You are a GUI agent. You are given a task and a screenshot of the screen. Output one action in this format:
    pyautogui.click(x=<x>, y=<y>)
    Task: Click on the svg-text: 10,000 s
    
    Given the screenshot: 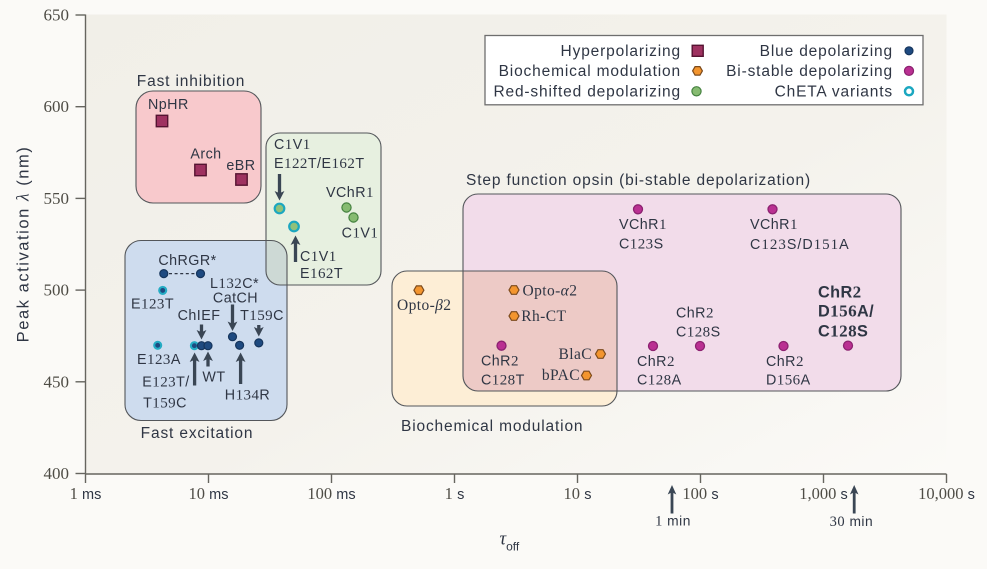 What is the action you would take?
    pyautogui.click(x=946, y=493)
    